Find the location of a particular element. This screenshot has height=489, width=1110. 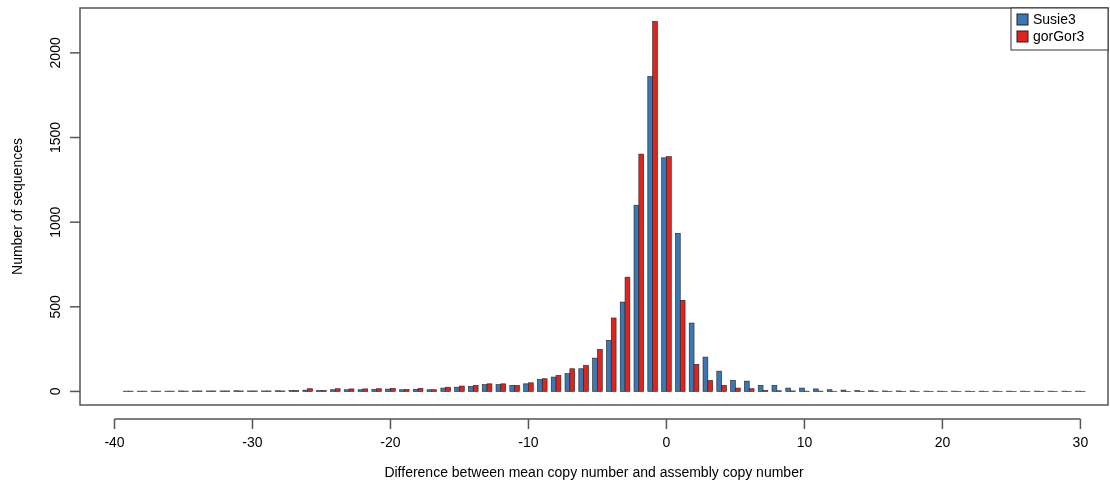

y-tick-label: 500 is located at coordinates (55, 306).